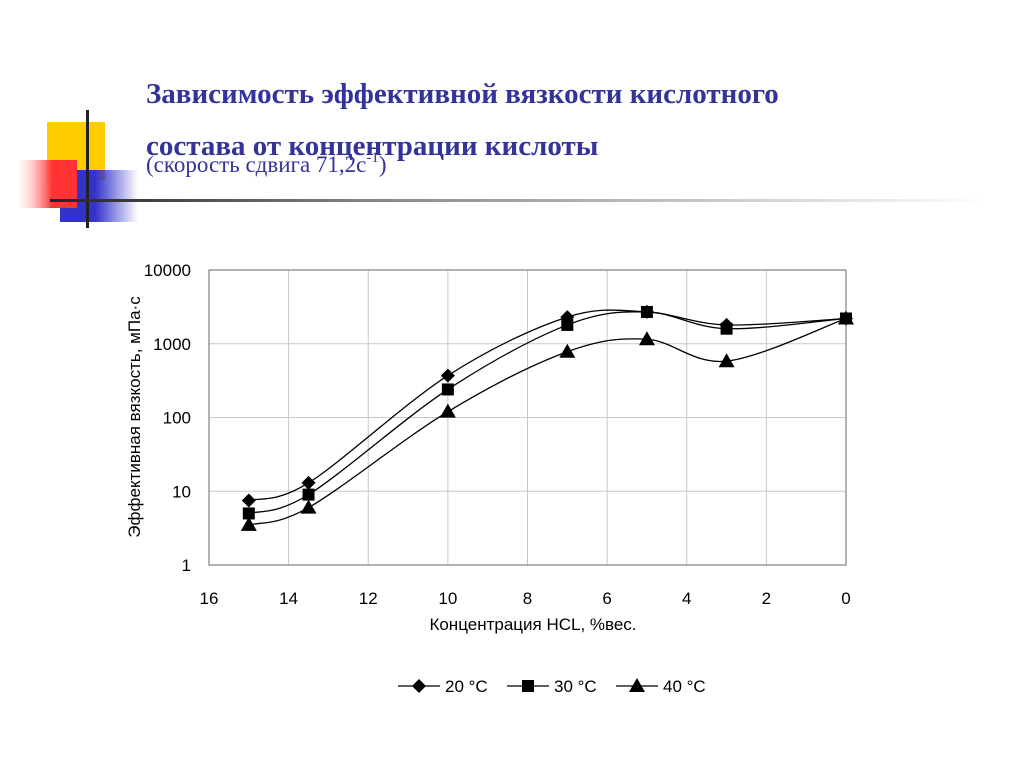 This screenshot has width=1024, height=768. I want to click on legend-label: 30 °C, so click(575, 686).